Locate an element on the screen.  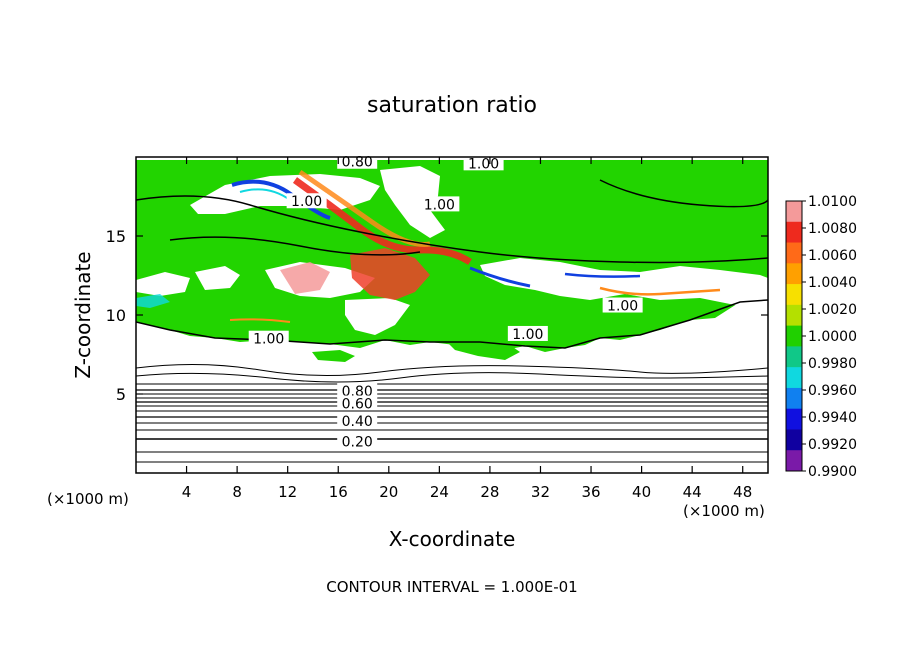
contour-label: 0.40 is located at coordinates (357, 422).